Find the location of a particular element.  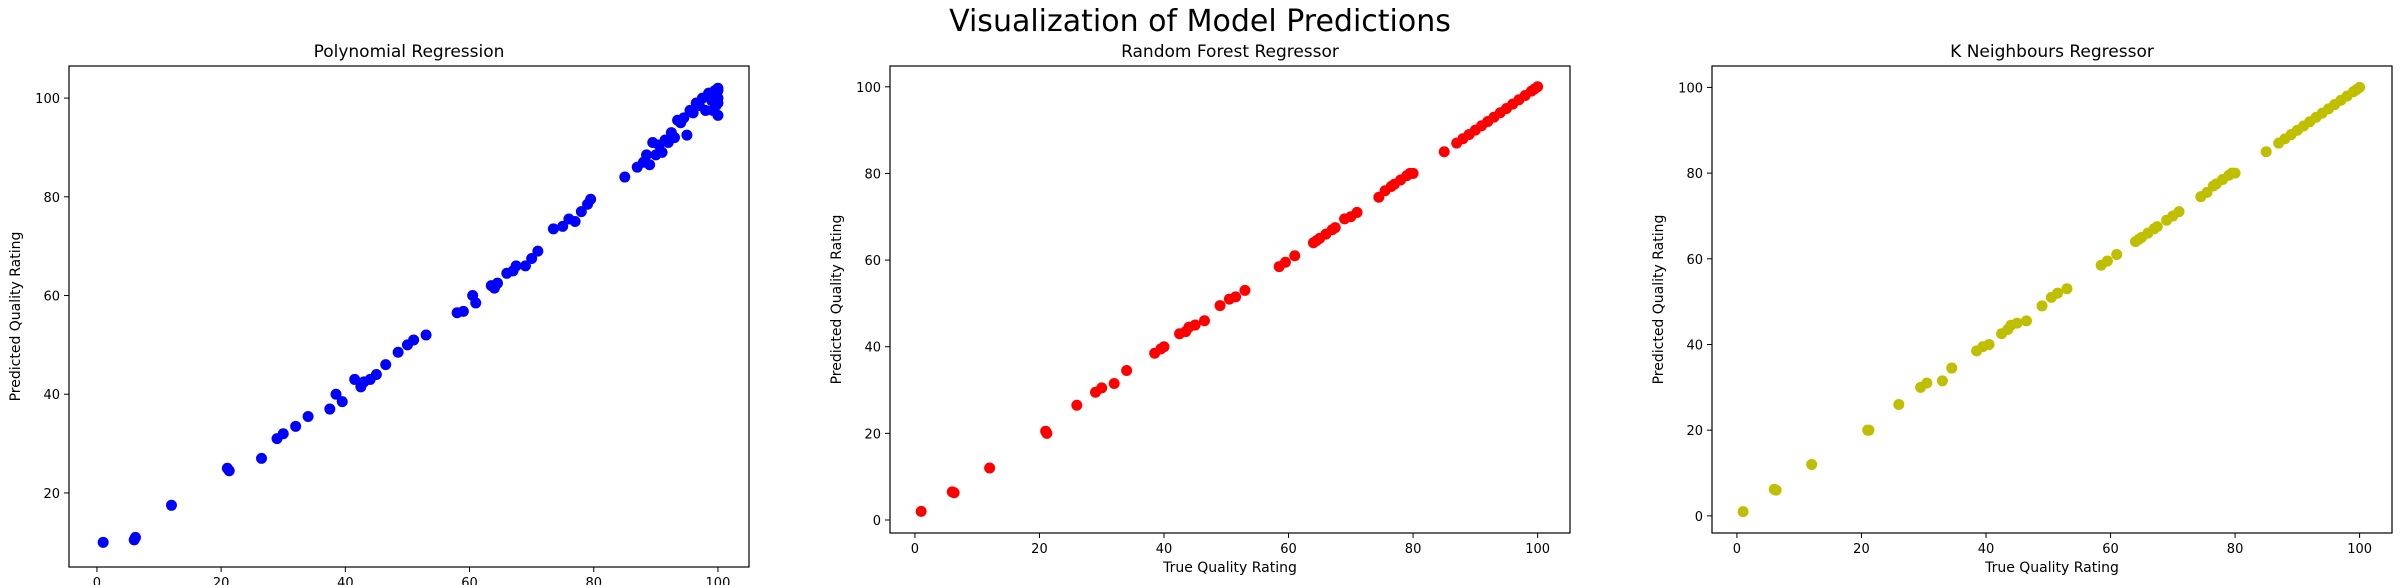

chart-title: Polynomial Regression is located at coordinates (409, 52).